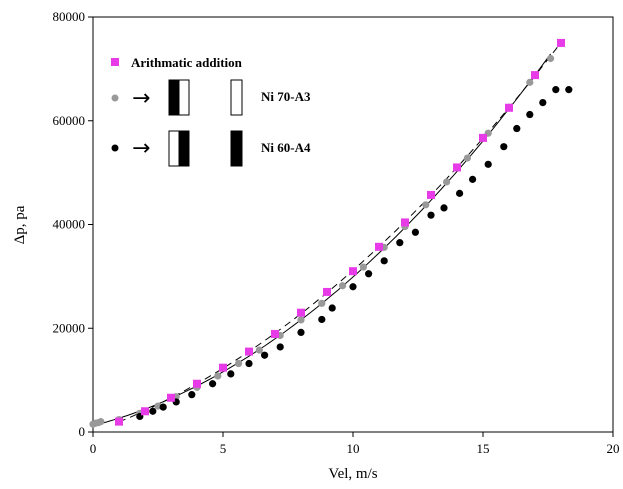  I want to click on x-axis: 0 5 10 15 20, so click(355, 444).